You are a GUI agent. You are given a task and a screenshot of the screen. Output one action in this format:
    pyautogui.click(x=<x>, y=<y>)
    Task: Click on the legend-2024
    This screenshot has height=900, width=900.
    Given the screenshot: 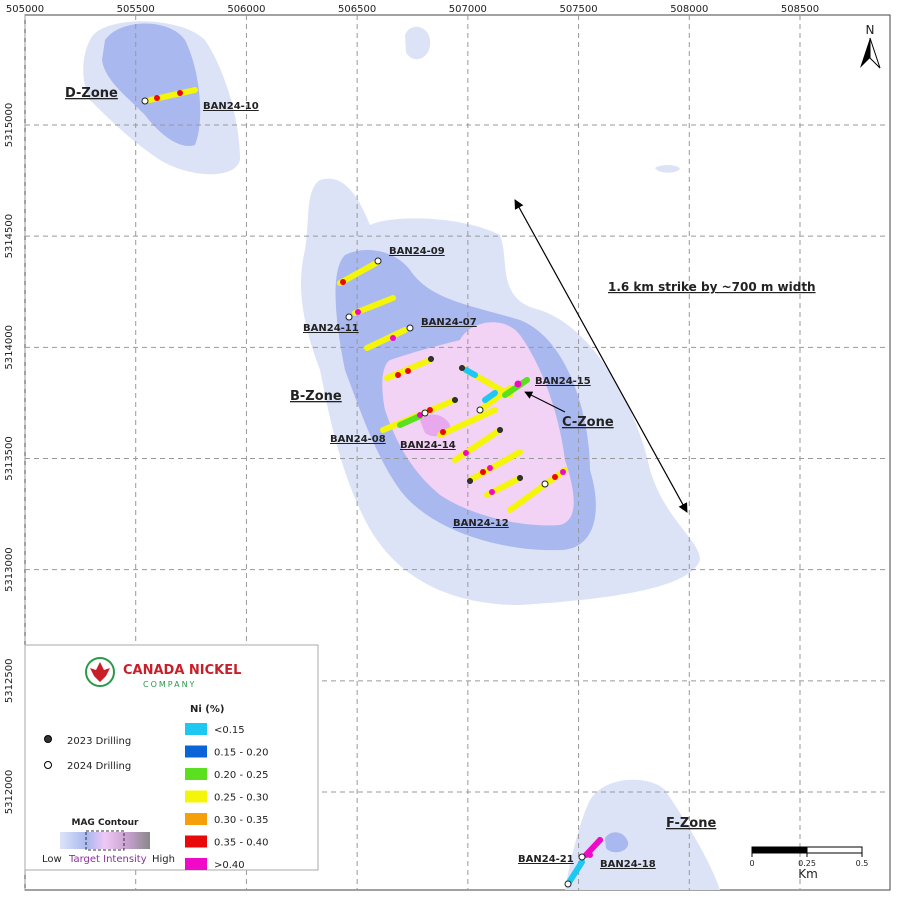 What is the action you would take?
    pyautogui.click(x=48, y=765)
    